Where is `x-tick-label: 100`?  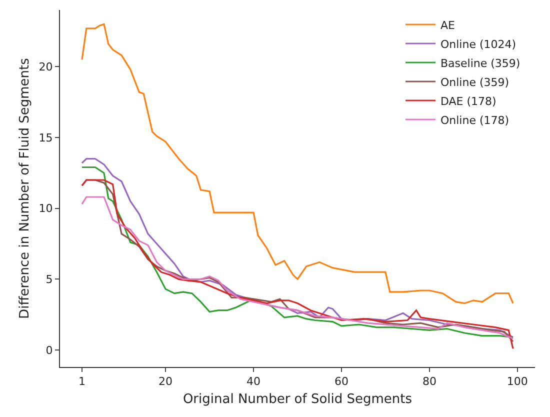
x-tick-label: 100 is located at coordinates (517, 381).